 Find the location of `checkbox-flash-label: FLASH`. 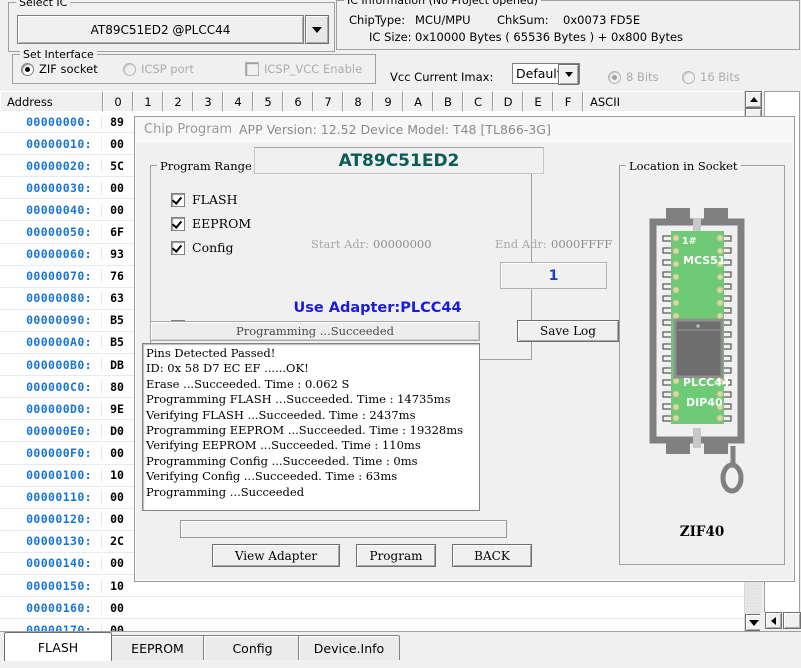

checkbox-flash-label: FLASH is located at coordinates (215, 199).